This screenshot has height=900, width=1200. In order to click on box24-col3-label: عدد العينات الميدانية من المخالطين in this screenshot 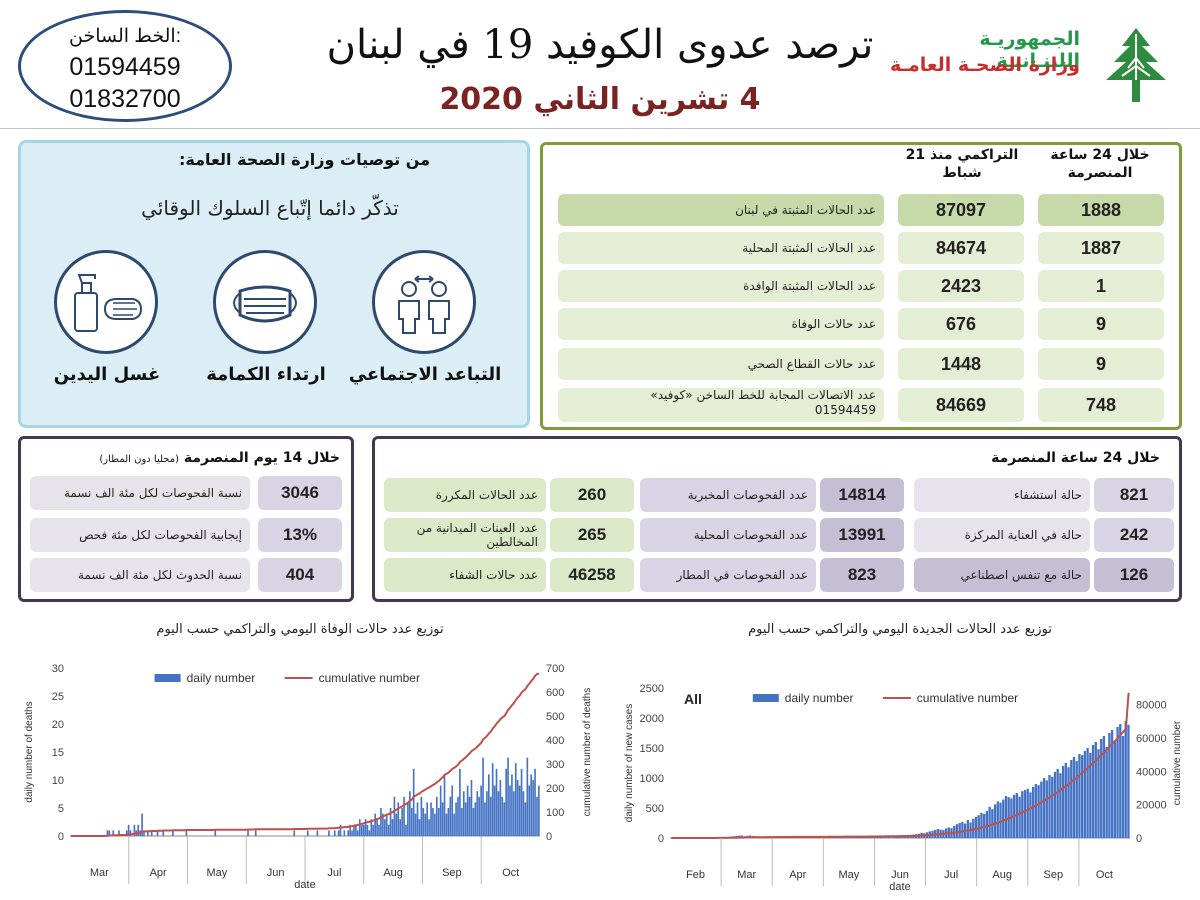, I will do `click(465, 535)`.